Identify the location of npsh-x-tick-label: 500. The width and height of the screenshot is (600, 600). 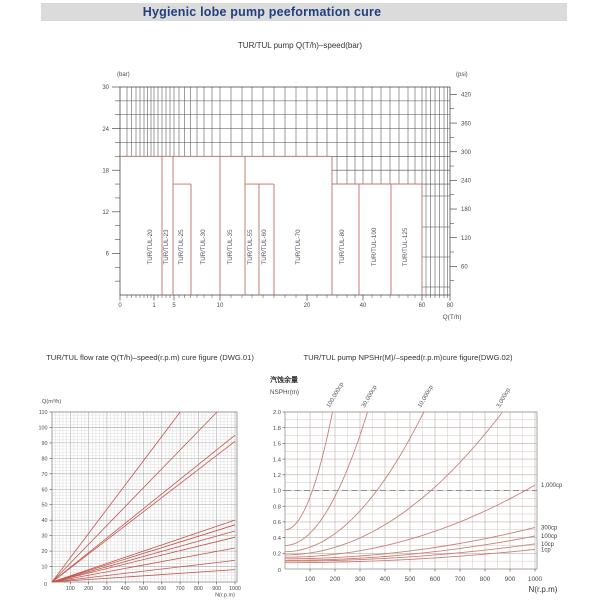
(410, 579).